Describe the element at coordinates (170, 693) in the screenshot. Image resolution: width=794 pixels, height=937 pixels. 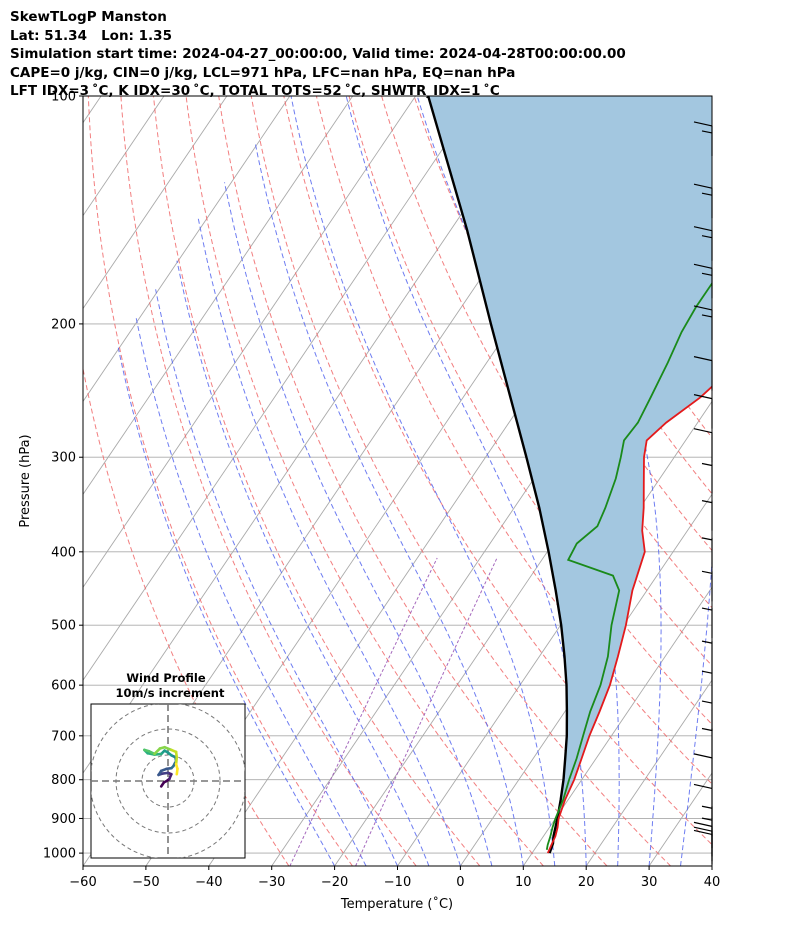
I see `hodograph-subtitle: 10m/s increment` at that location.